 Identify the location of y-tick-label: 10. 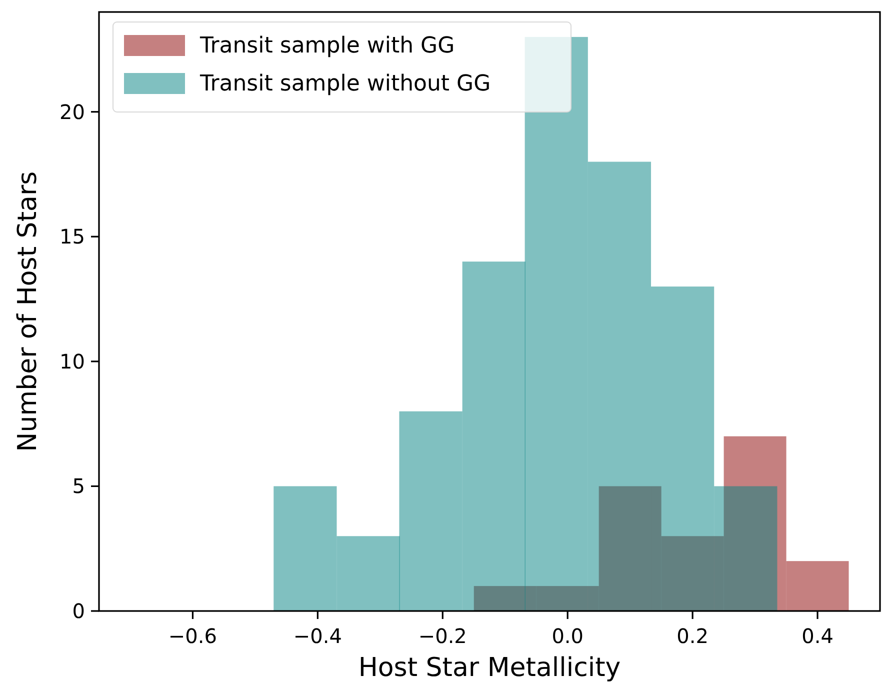
(72, 361).